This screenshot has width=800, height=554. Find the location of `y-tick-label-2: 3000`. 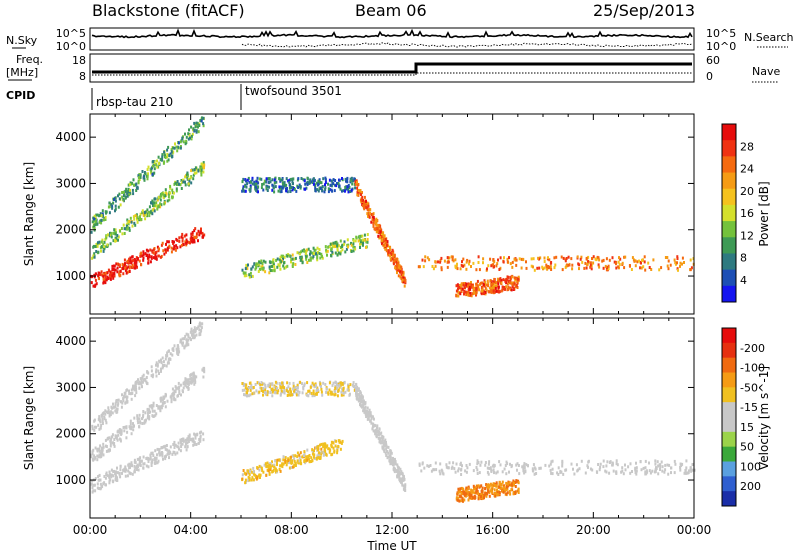

y-tick-label-2: 3000 is located at coordinates (70, 387).